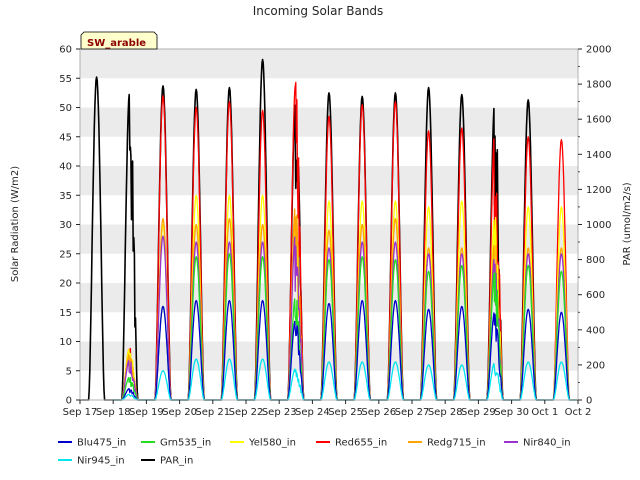 The image size is (640, 480). Describe the element at coordinates (445, 412) in the screenshot. I see `x-tick-label: Sep 28` at that location.